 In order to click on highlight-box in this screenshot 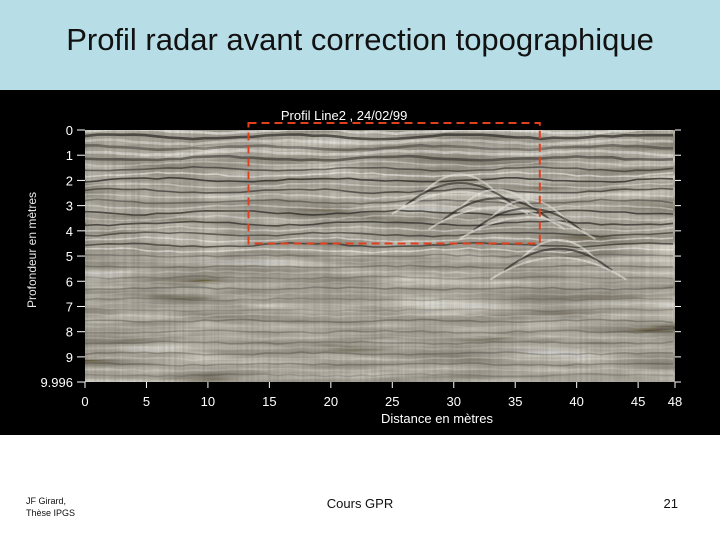, I will do `click(394, 183)`.